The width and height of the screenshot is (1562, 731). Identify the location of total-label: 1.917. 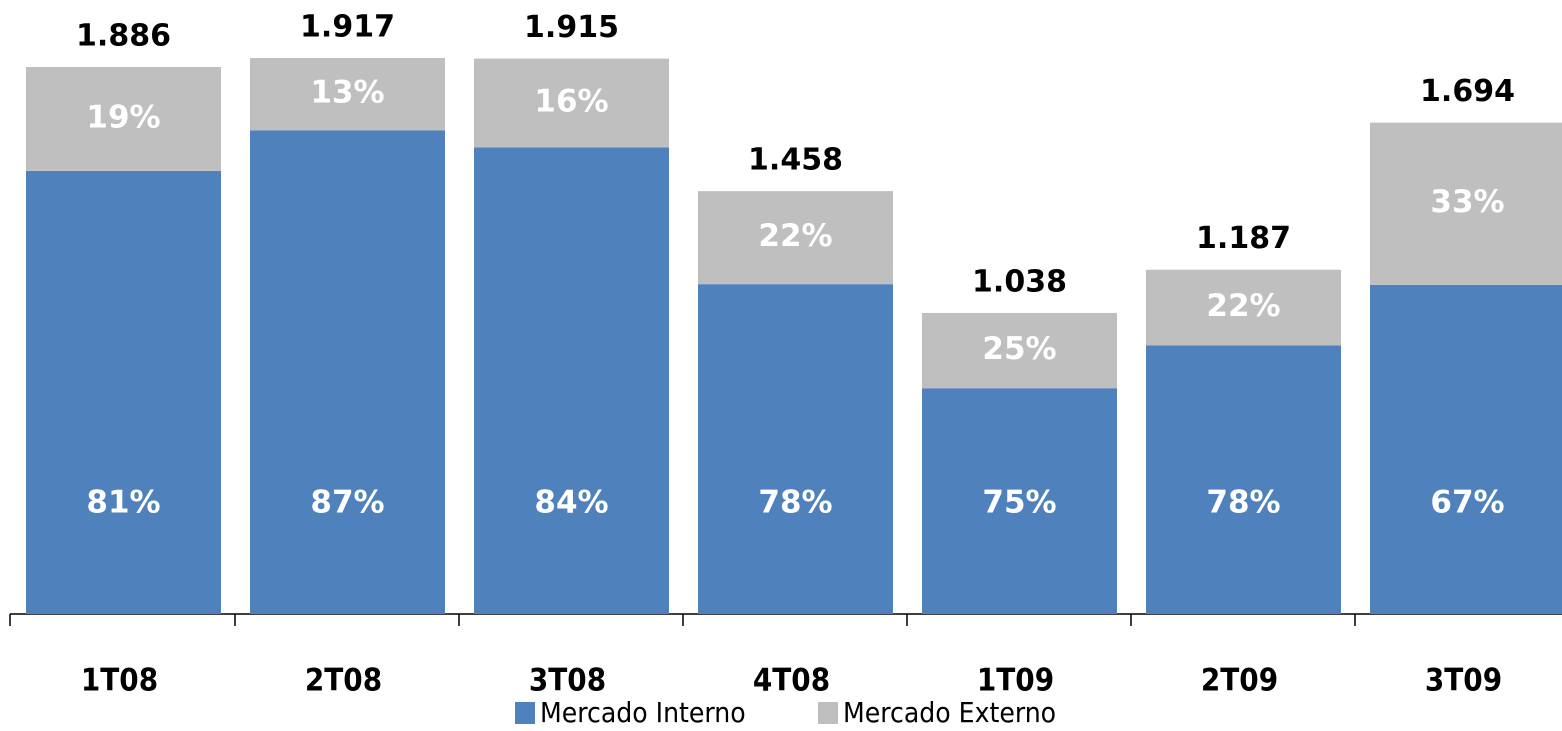
(347, 27).